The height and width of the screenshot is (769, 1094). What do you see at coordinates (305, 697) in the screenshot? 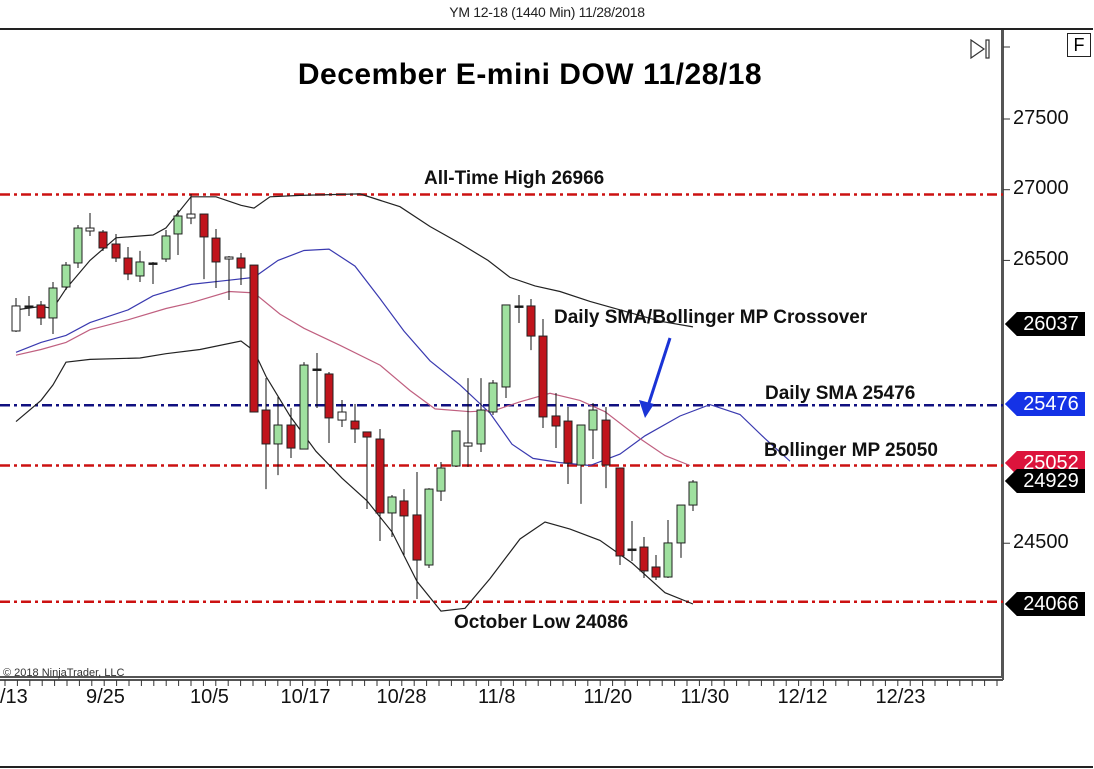
I see `x-tick-label: 10/17` at bounding box center [305, 697].